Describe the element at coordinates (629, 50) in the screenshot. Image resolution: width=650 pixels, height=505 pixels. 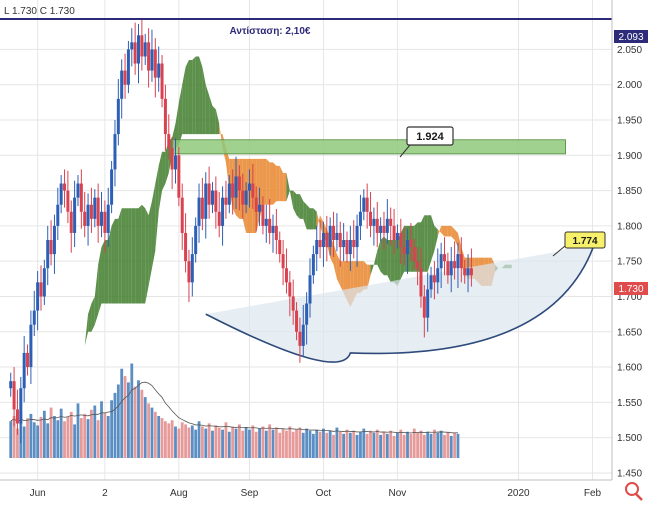
I see `price-tick-label: 2.050` at that location.